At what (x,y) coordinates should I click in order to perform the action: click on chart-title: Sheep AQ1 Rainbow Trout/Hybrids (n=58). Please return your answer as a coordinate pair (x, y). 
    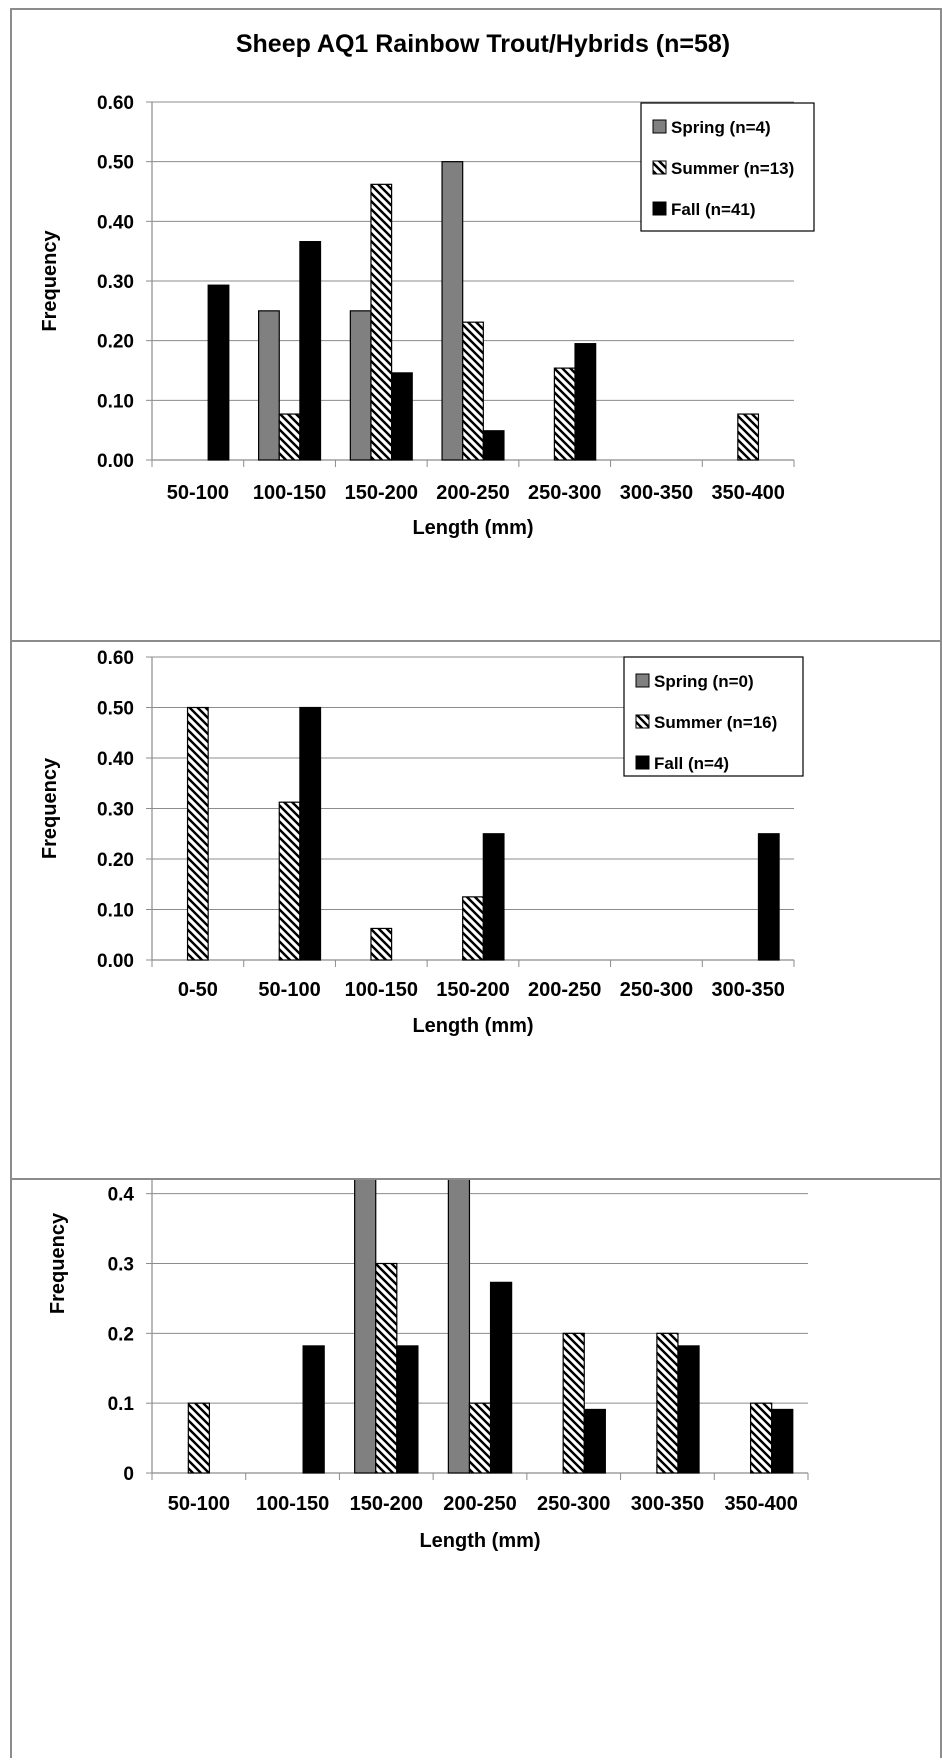
    Looking at the image, I should click on (483, 44).